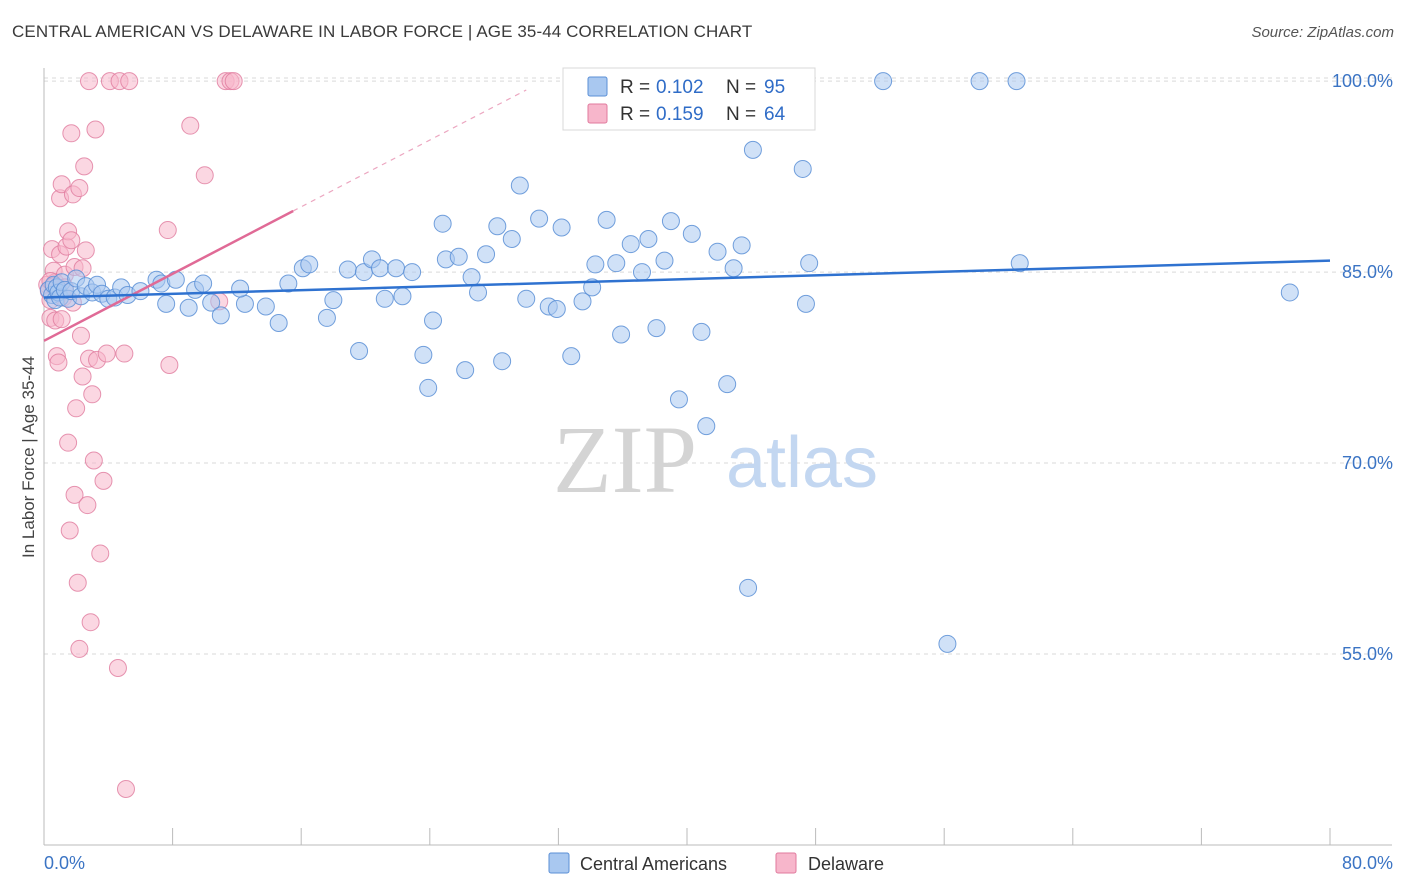 This screenshot has width=1406, height=892. Describe the element at coordinates (741, 114) in the screenshot. I see `legend-n-label-2: N =` at that location.